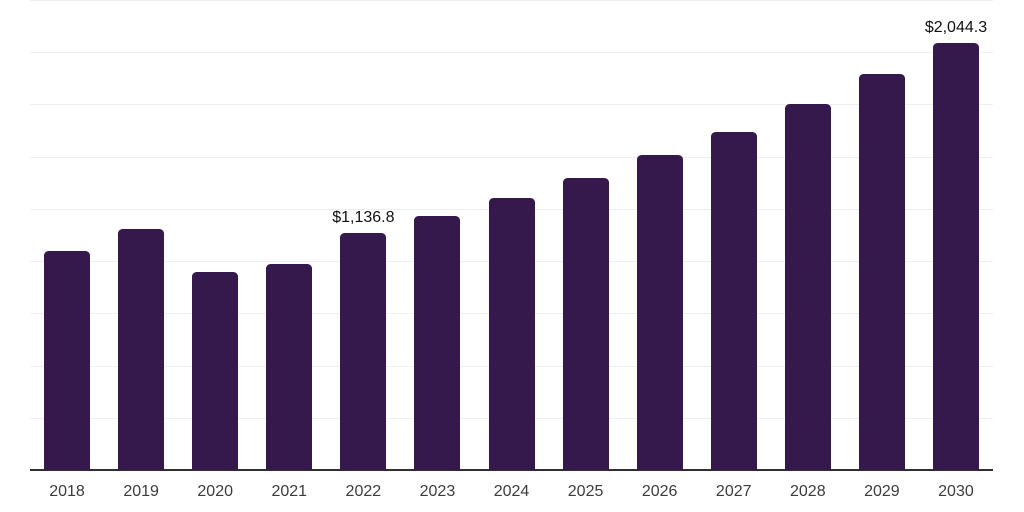  Describe the element at coordinates (141, 349) in the screenshot. I see `bar-2019` at that location.